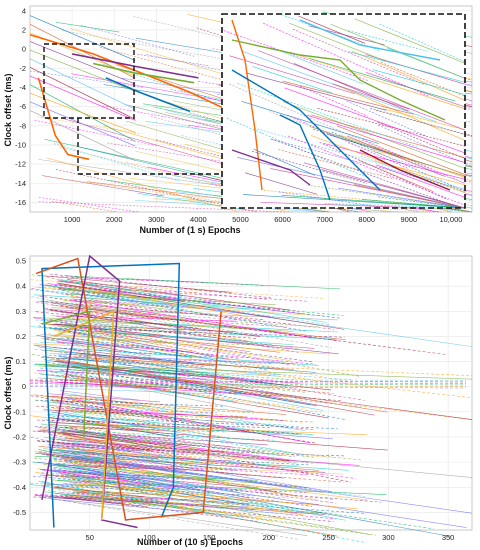  Describe the element at coordinates (19, 387) in the screenshot. I see `bottom-y-tick-labels: 0.5 0.4 0.3 0.2 0.1 0 -0.1 -0.2 -0.3 -0.4 -0.5` at that location.